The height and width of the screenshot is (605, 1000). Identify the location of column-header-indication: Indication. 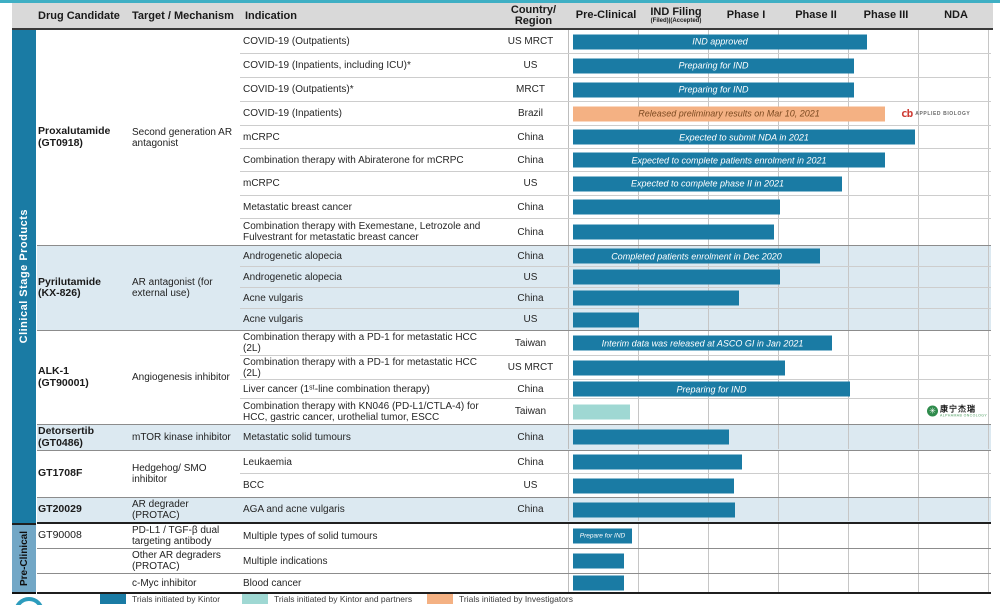
(271, 15).